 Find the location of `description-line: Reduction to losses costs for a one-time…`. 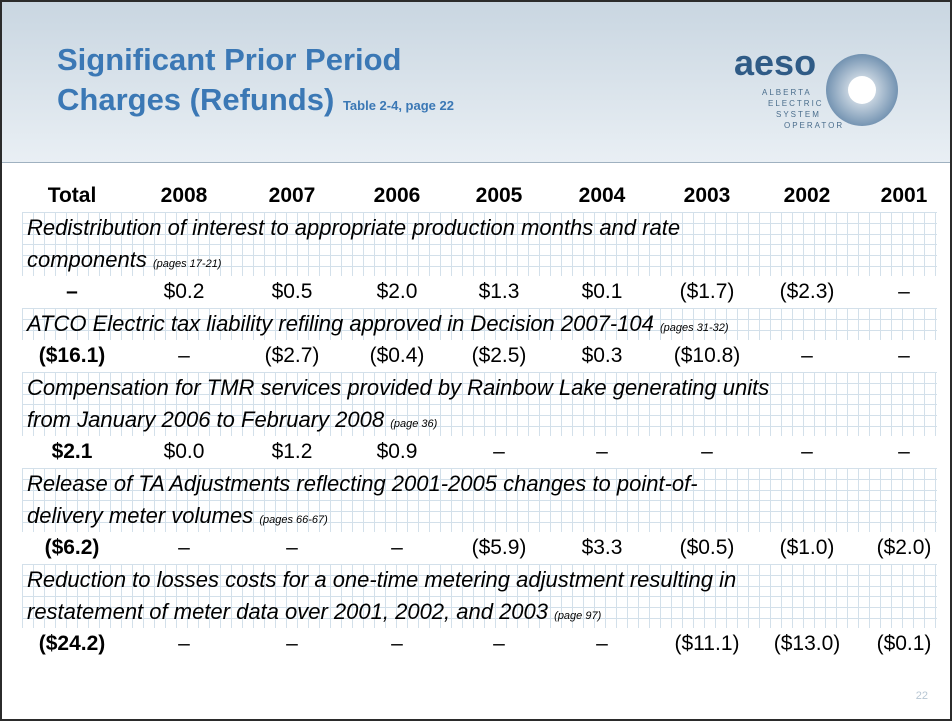

description-line: Reduction to losses costs for a one-time… is located at coordinates (479, 580).